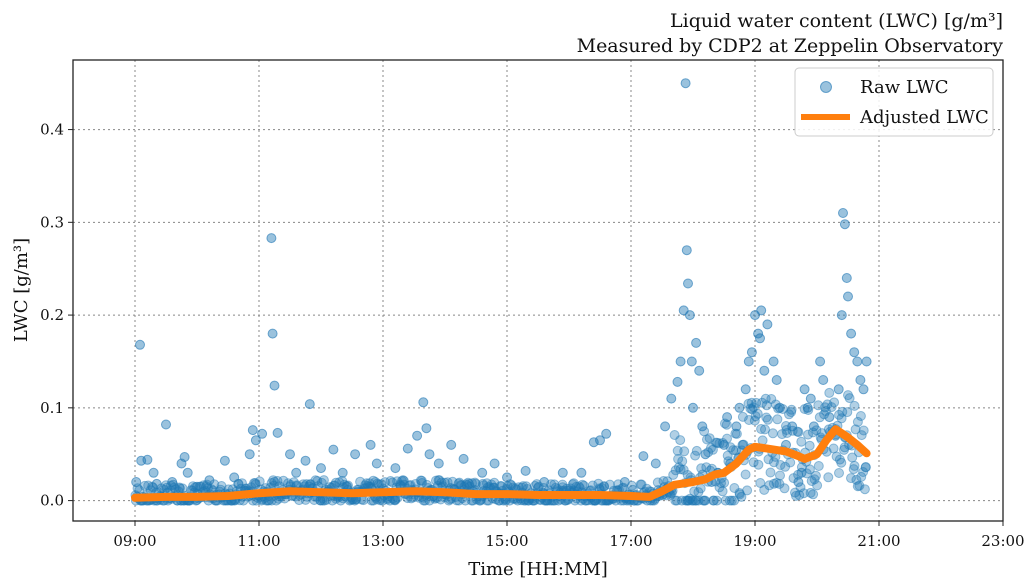 Image resolution: width=1033 pixels, height=588 pixels. I want to click on chart-title: Liquid water content (LWC) [g/m³], so click(836, 21).